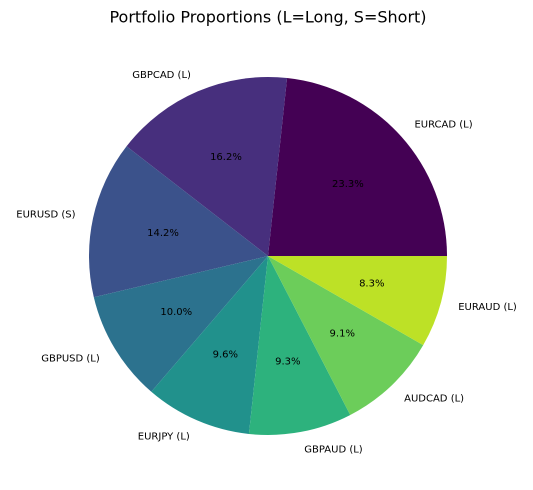 The width and height of the screenshot is (533, 490). I want to click on chart-title: Portfolio Proportions (L=Long, S=Short), so click(267, 17).